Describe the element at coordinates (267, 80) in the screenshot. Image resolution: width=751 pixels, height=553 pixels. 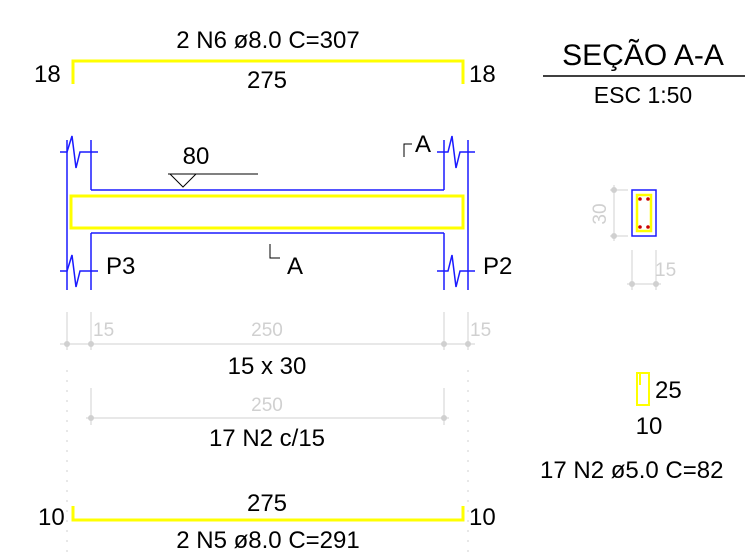
I see `top-bar-length: 275` at that location.